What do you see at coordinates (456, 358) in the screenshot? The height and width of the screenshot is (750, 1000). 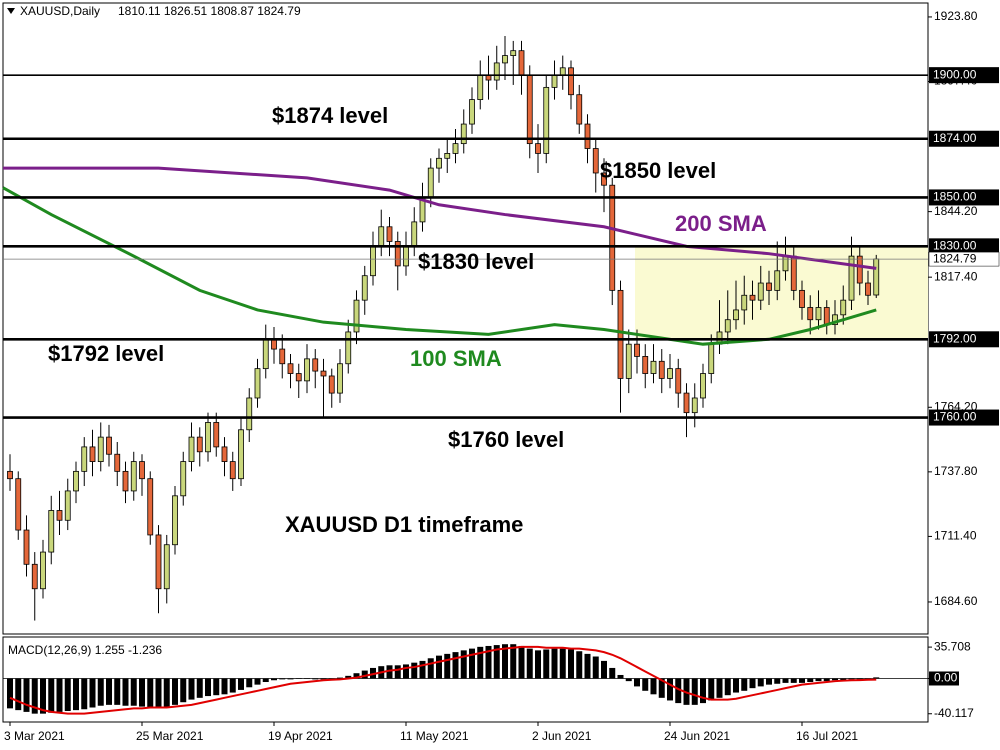 I see `sma-label: 100 SMA` at bounding box center [456, 358].